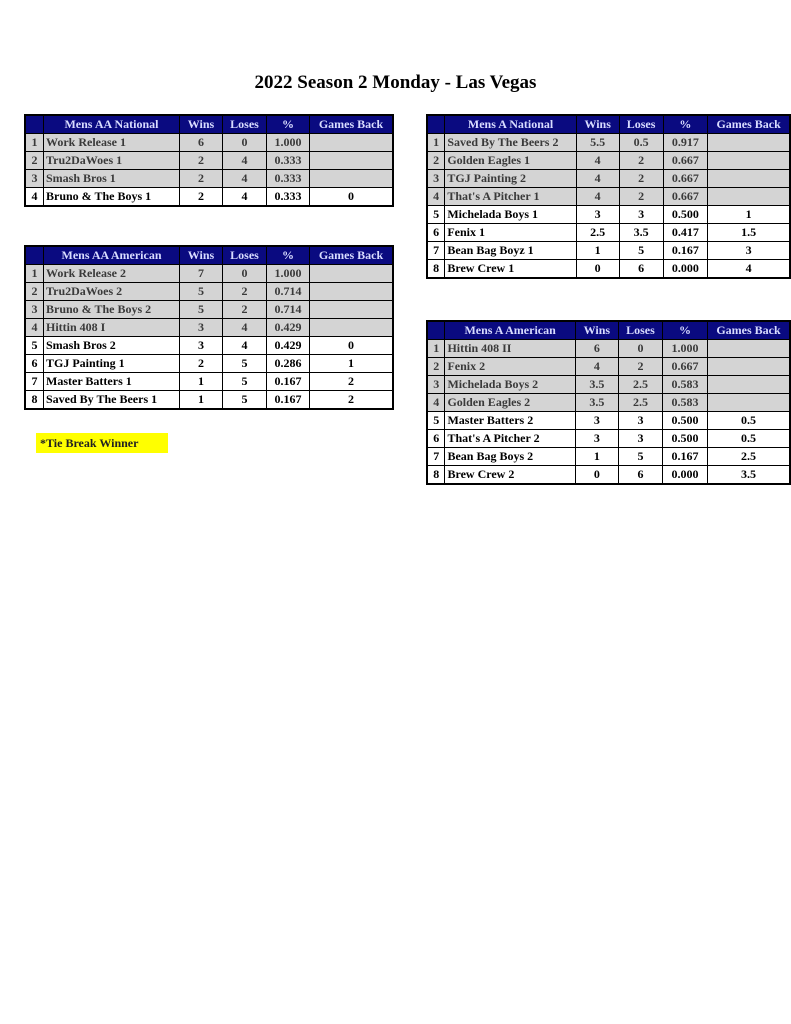 Image resolution: width=791 pixels, height=1024 pixels. I want to click on team-row: 1 Work Release 2 7 0 1.000, so click(209, 273).